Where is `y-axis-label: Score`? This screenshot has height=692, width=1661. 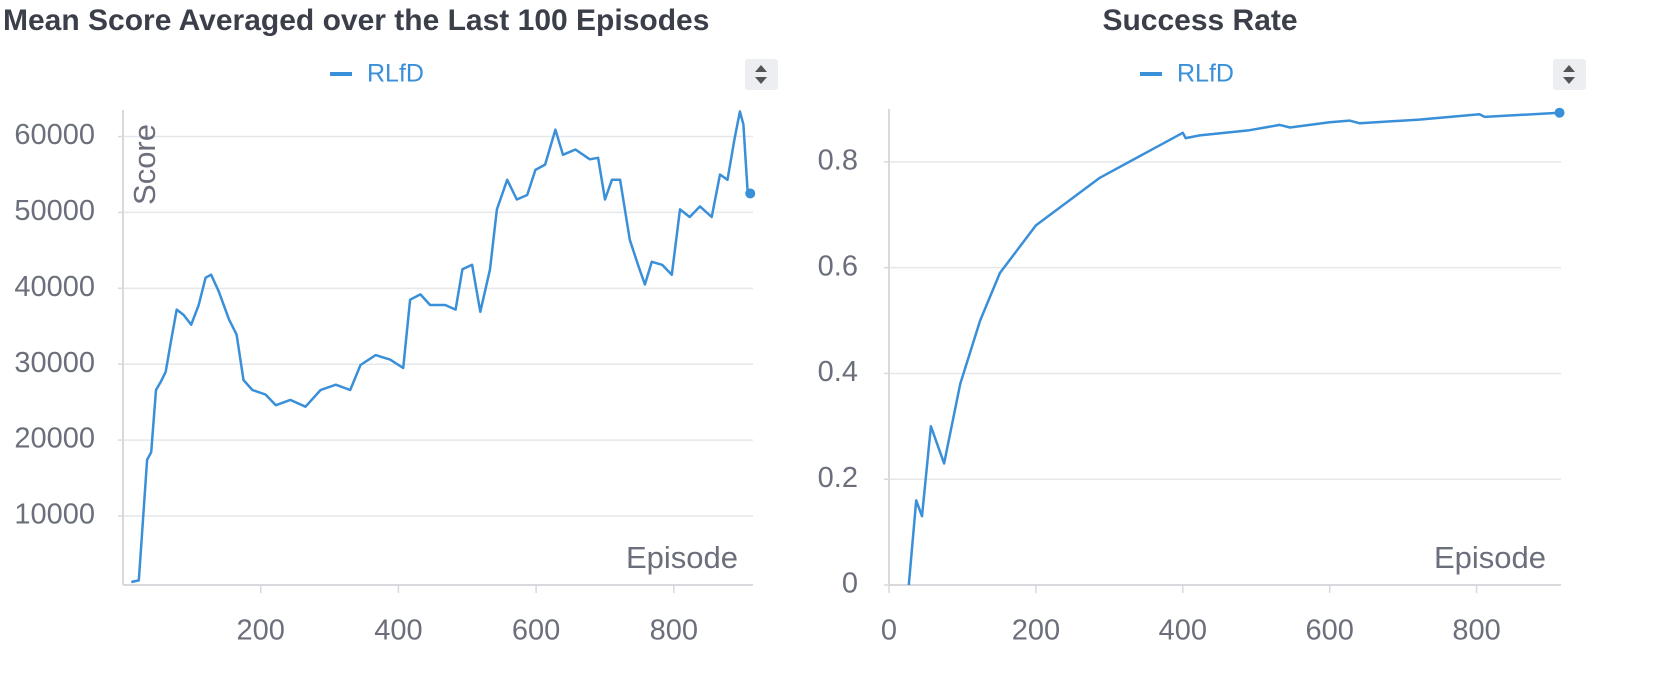
y-axis-label: Score is located at coordinates (144, 164).